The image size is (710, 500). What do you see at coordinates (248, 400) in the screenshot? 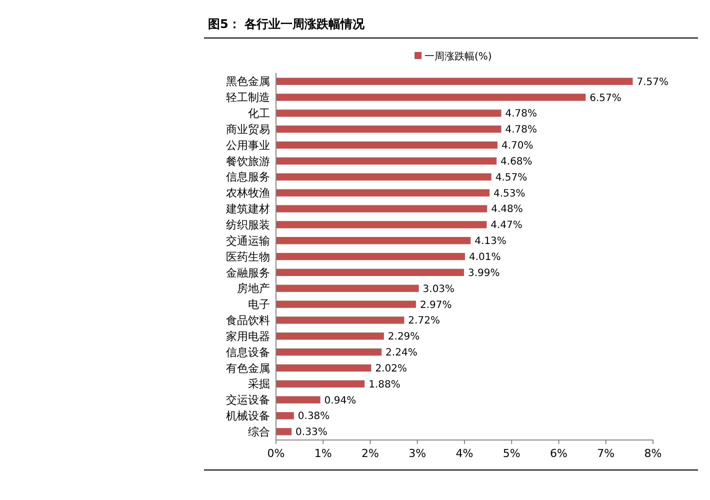
I see `y-tick-label: 交运设备` at bounding box center [248, 400].